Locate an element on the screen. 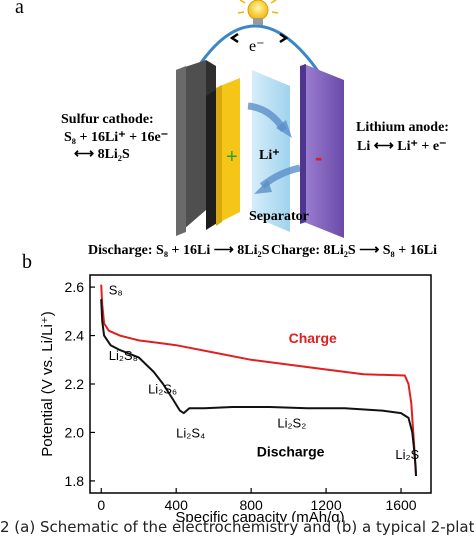  panel-b-letter: b is located at coordinates (27, 262).